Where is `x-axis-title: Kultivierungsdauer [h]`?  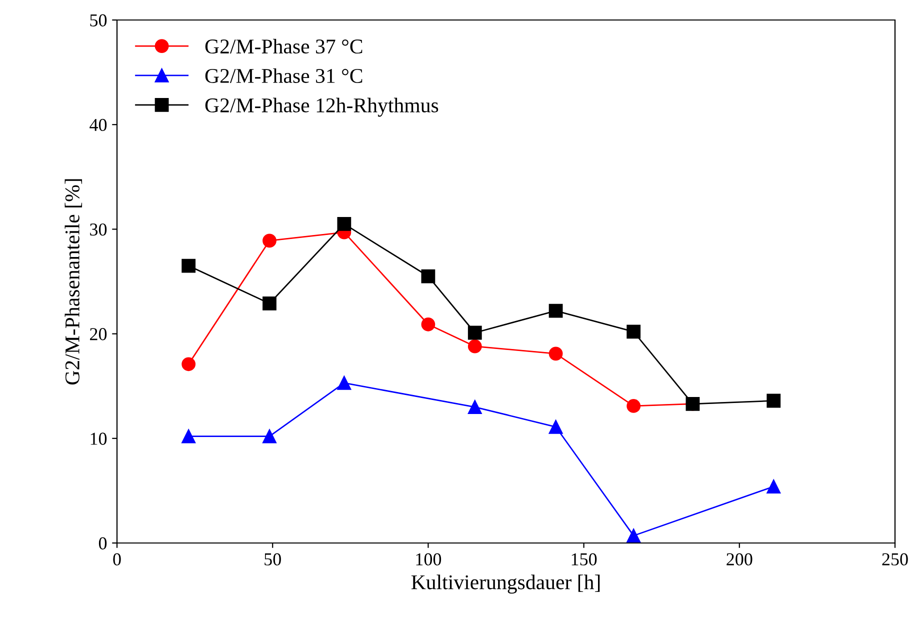
x-axis-title: Kultivierungsdauer [h] is located at coordinates (505, 584).